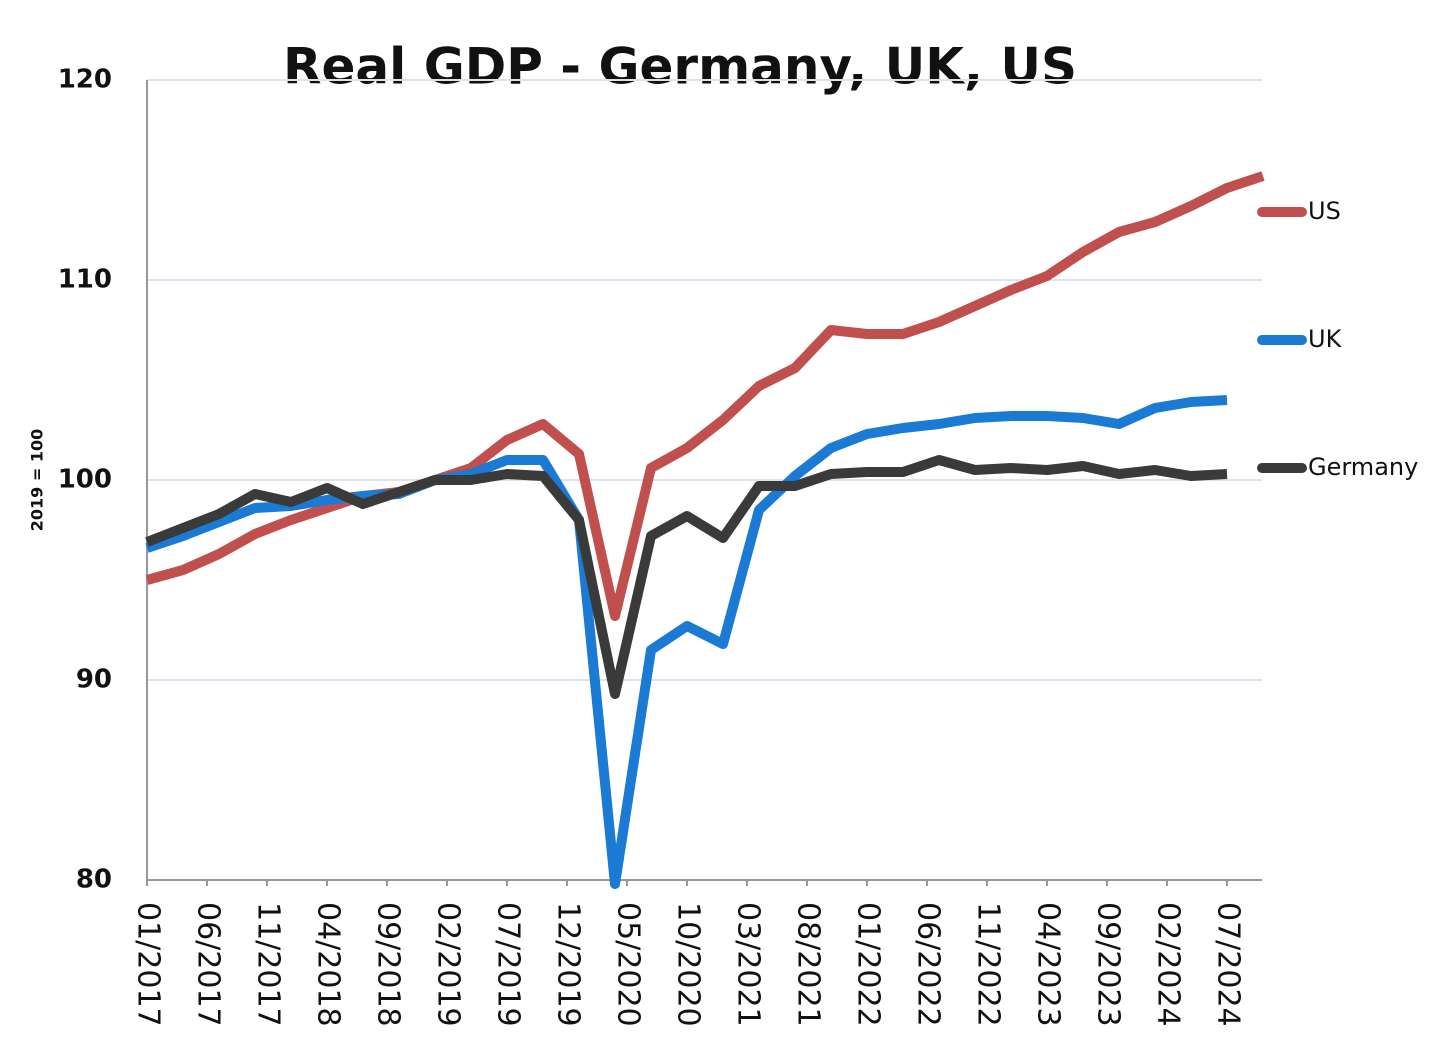 Image resolution: width=1440 pixels, height=1064 pixels. What do you see at coordinates (208, 964) in the screenshot?
I see `x-tick-label: 06/2017` at bounding box center [208, 964].